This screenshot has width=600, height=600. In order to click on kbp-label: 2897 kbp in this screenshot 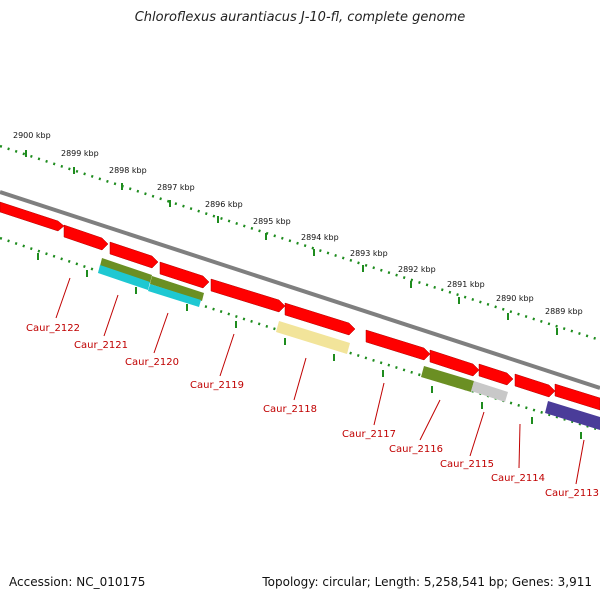, I will do `click(176, 187)`.